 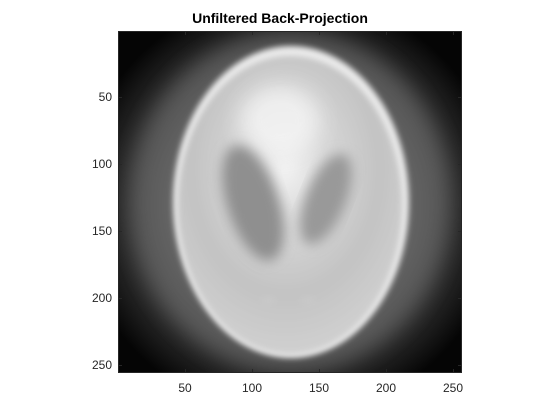 I want to click on x-tick-label: 150, so click(x=319, y=388).